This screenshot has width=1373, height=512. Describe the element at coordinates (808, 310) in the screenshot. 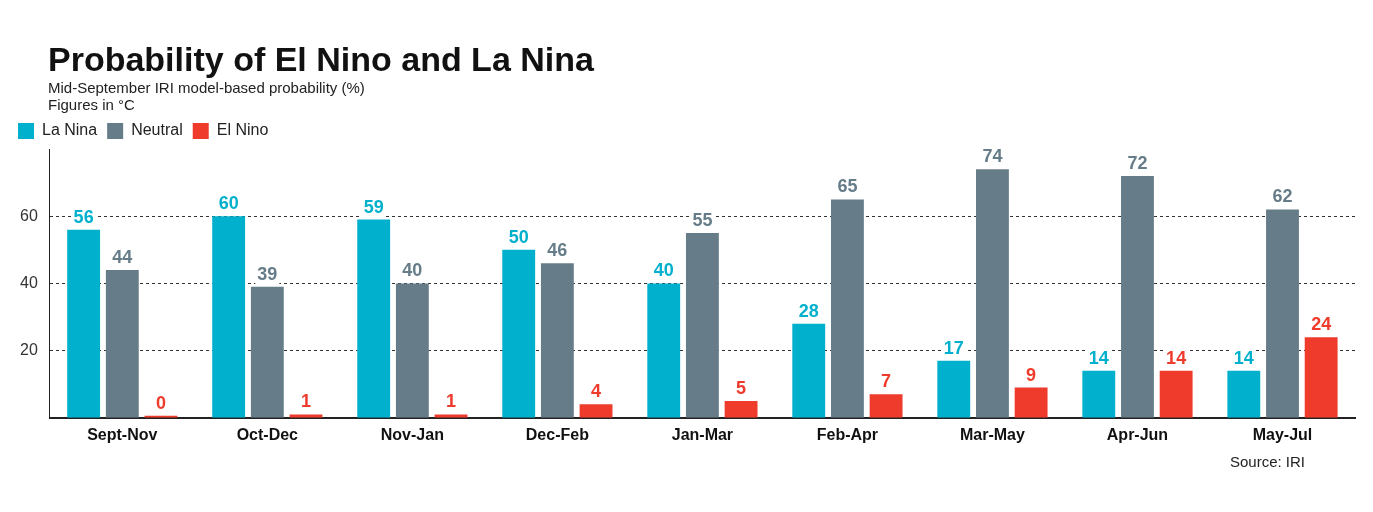

I see `data-label: 28` at that location.